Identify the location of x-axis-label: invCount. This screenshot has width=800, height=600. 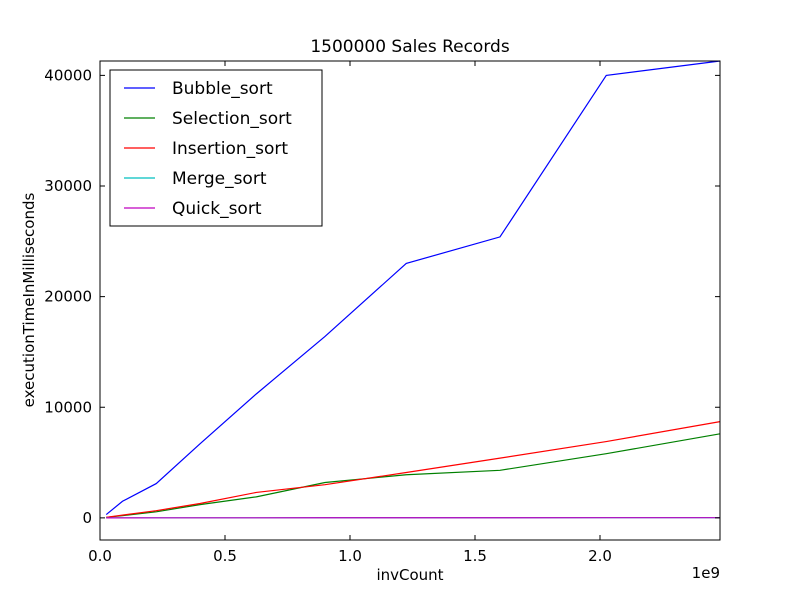
(409, 575).